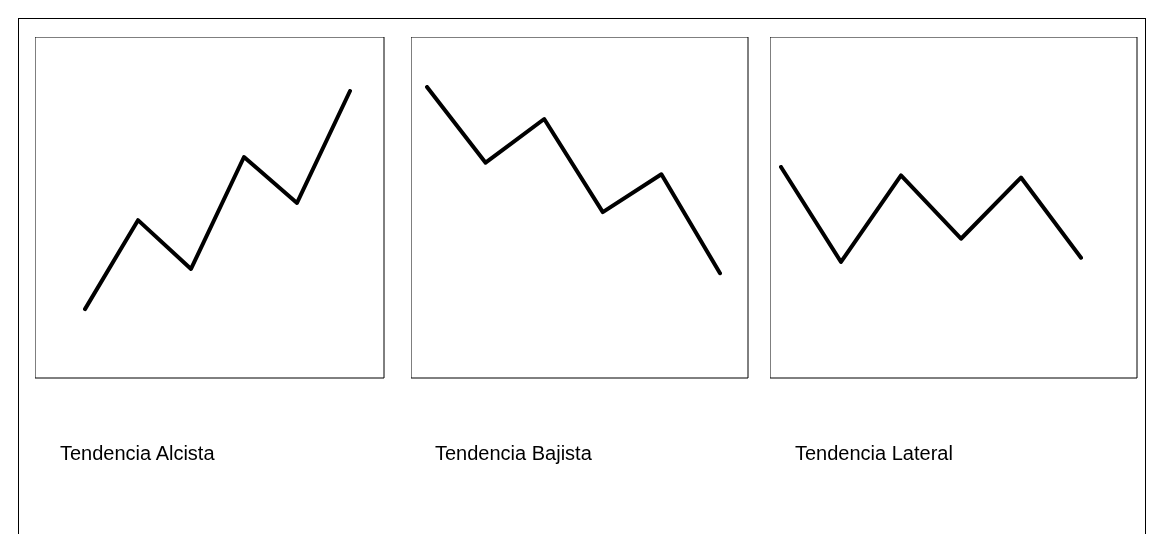  I want to click on text: Tendencia Bajista, so click(514, 453).